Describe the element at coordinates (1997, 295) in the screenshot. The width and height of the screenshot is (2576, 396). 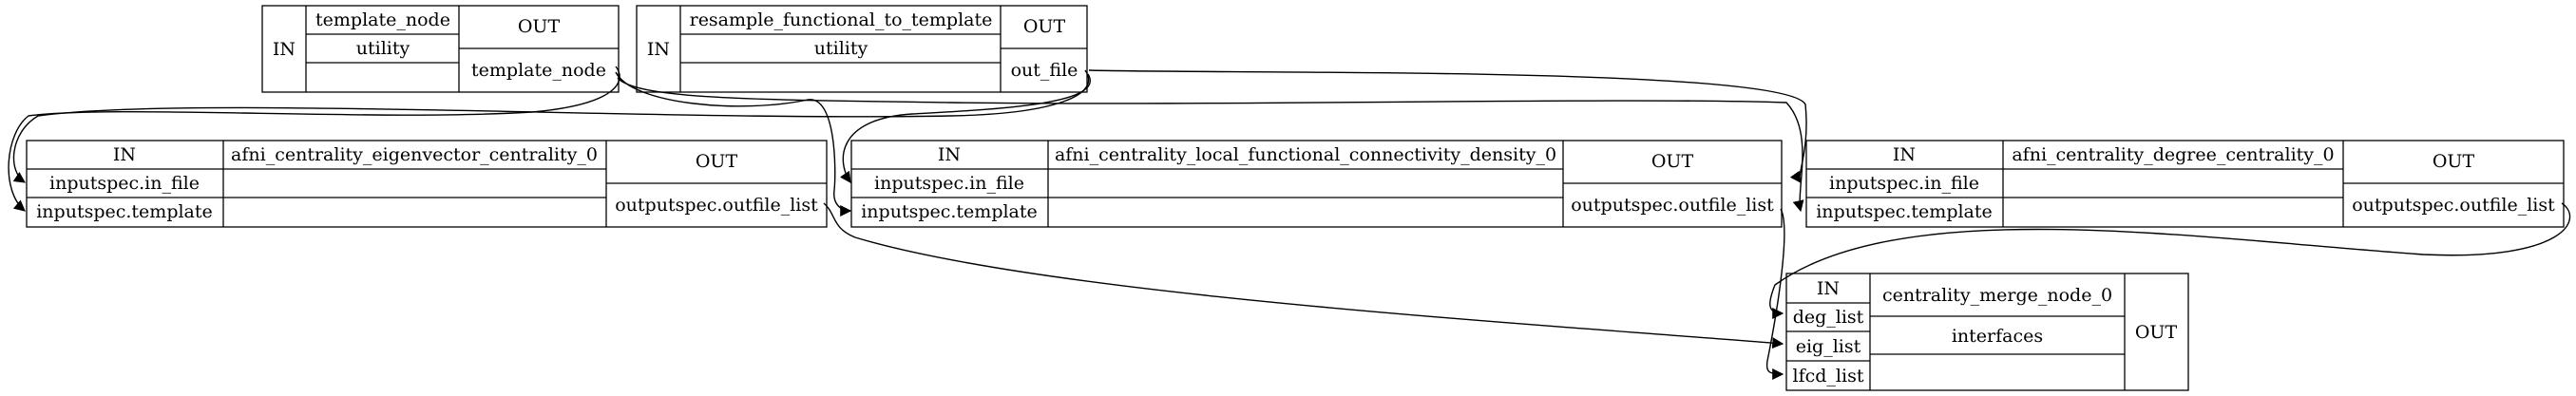
I see `node-title: centrality_merge_node_0` at that location.